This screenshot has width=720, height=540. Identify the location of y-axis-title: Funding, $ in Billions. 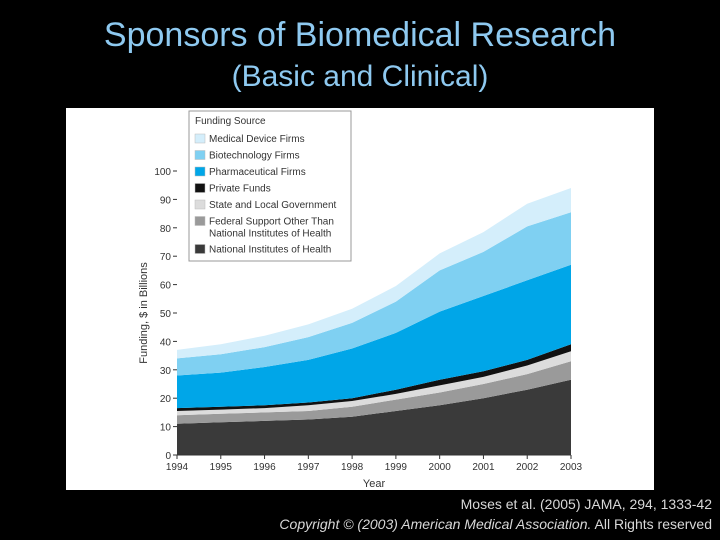
(144, 313).